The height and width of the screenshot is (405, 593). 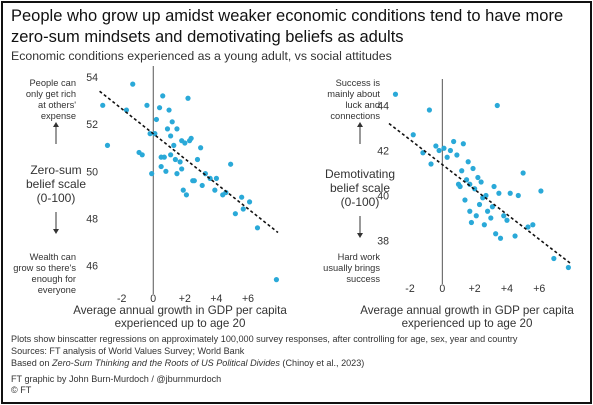 What do you see at coordinates (383, 152) in the screenshot?
I see `right-ytick-label: 42` at bounding box center [383, 152].